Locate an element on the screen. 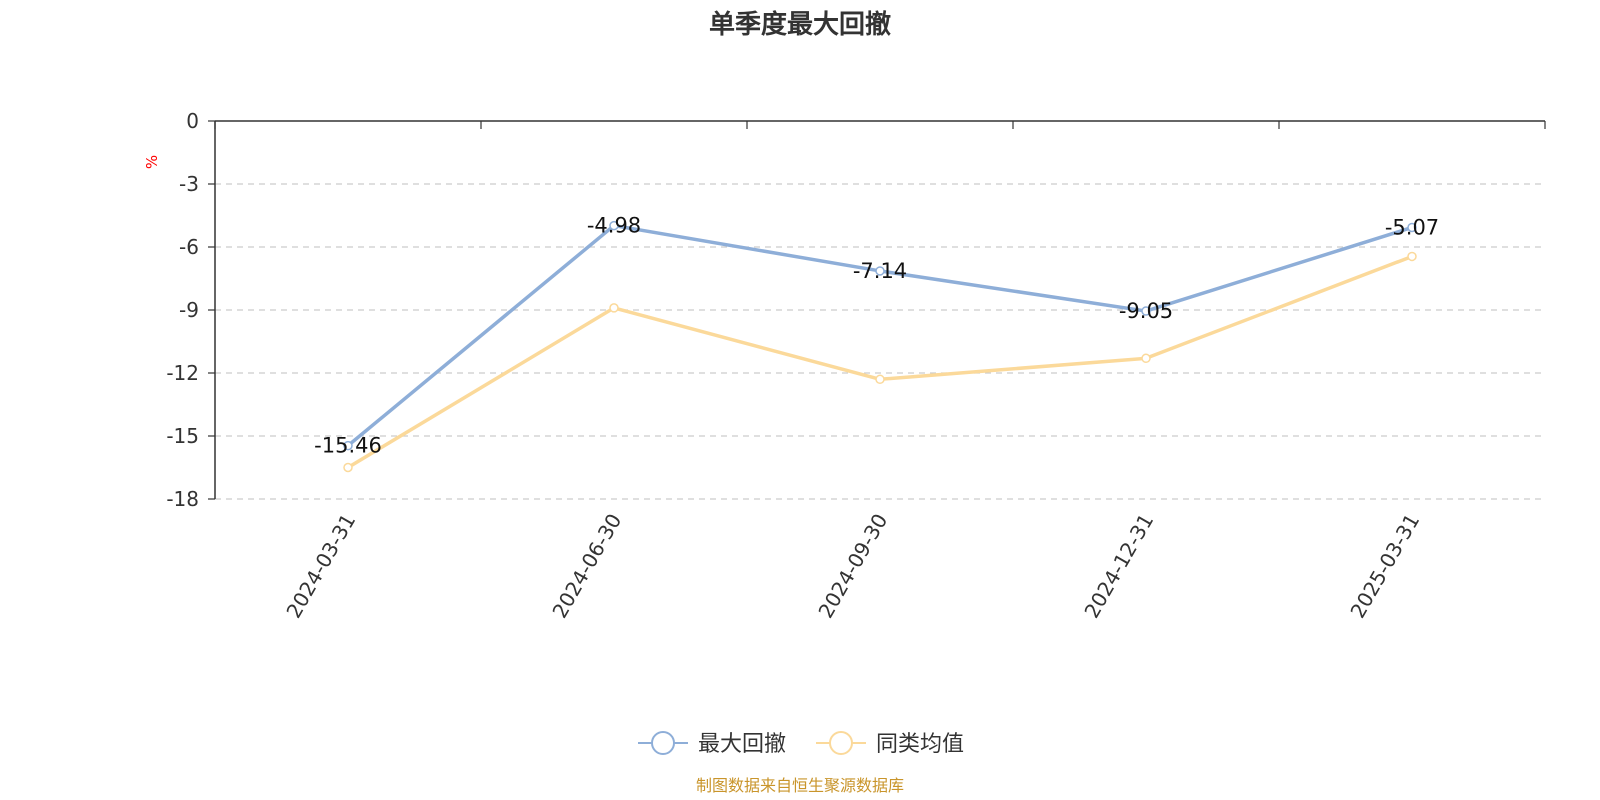 This screenshot has width=1600, height=800. y-tick-label: -18 is located at coordinates (182, 499).